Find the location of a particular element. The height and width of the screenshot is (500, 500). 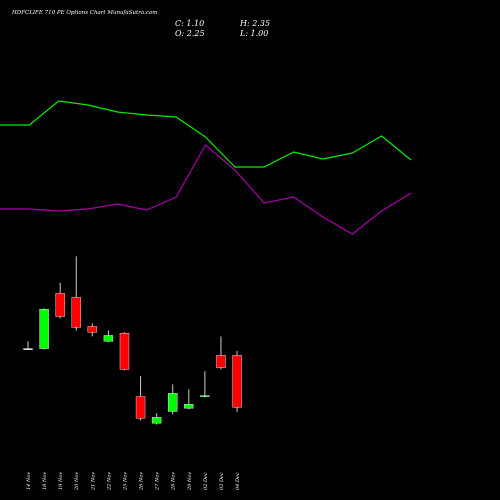

x-tick-label: 26 Nov is located at coordinates (142, 481).